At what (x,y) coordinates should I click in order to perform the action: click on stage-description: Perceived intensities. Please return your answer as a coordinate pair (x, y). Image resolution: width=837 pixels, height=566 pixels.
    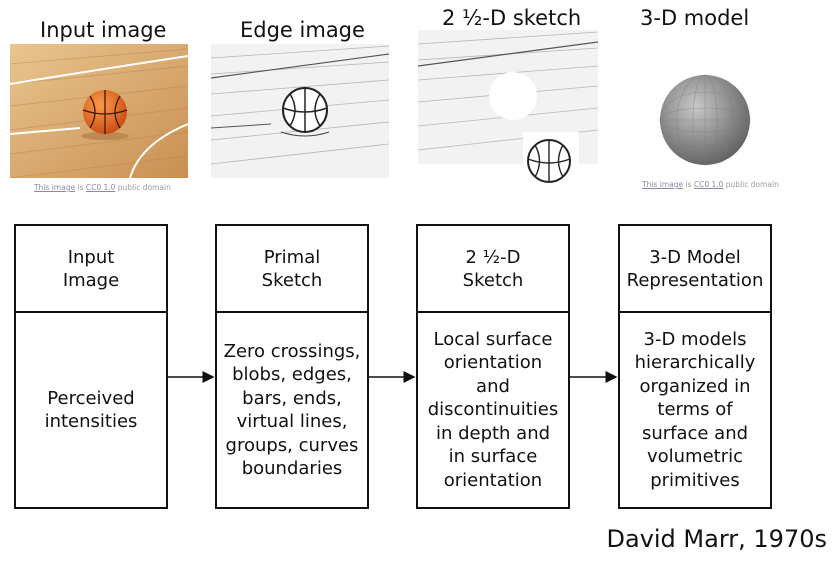
    Looking at the image, I should click on (91, 410).